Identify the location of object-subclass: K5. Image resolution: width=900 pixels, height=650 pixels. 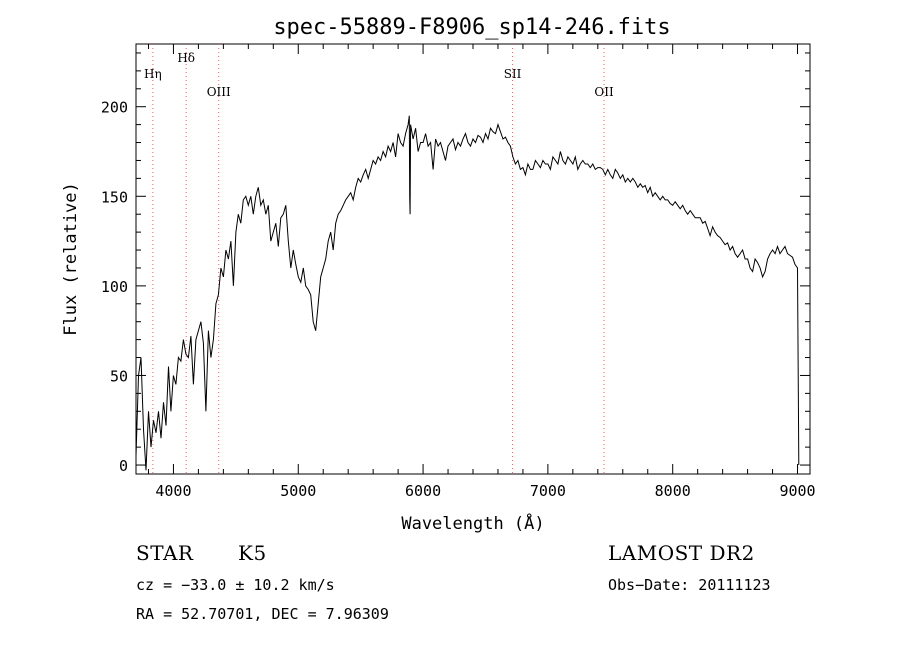
(252, 553).